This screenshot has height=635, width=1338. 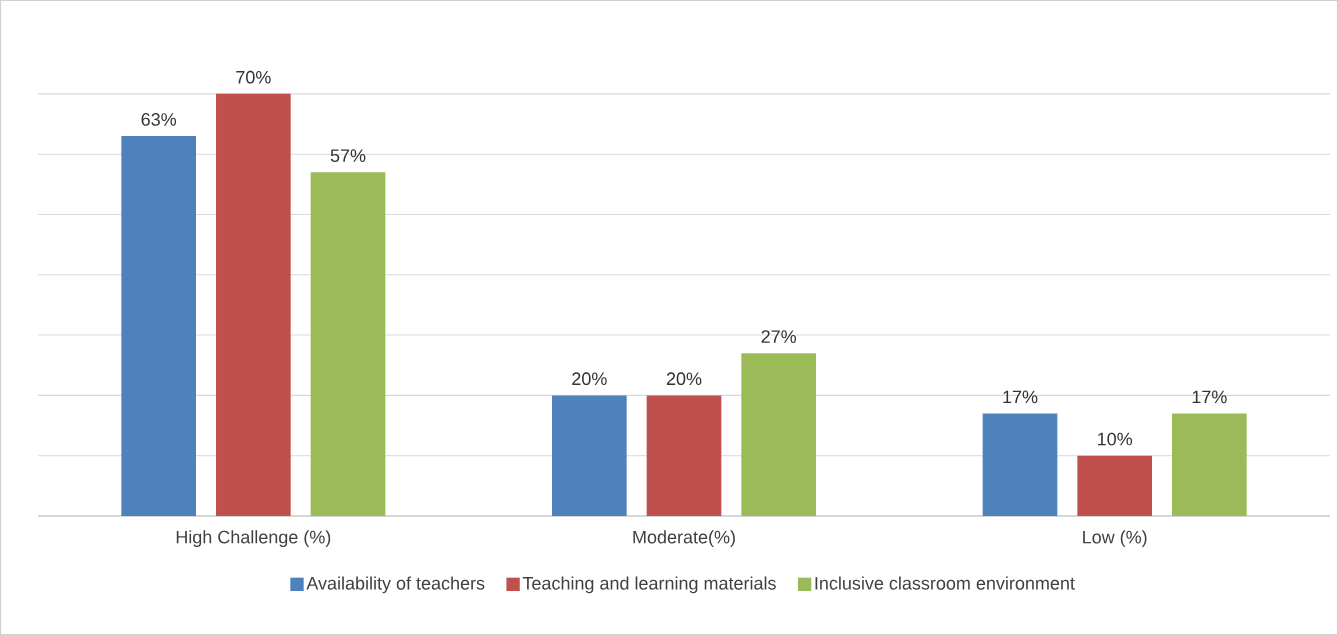 What do you see at coordinates (1115, 439) in the screenshot?
I see `data-label: 10%` at bounding box center [1115, 439].